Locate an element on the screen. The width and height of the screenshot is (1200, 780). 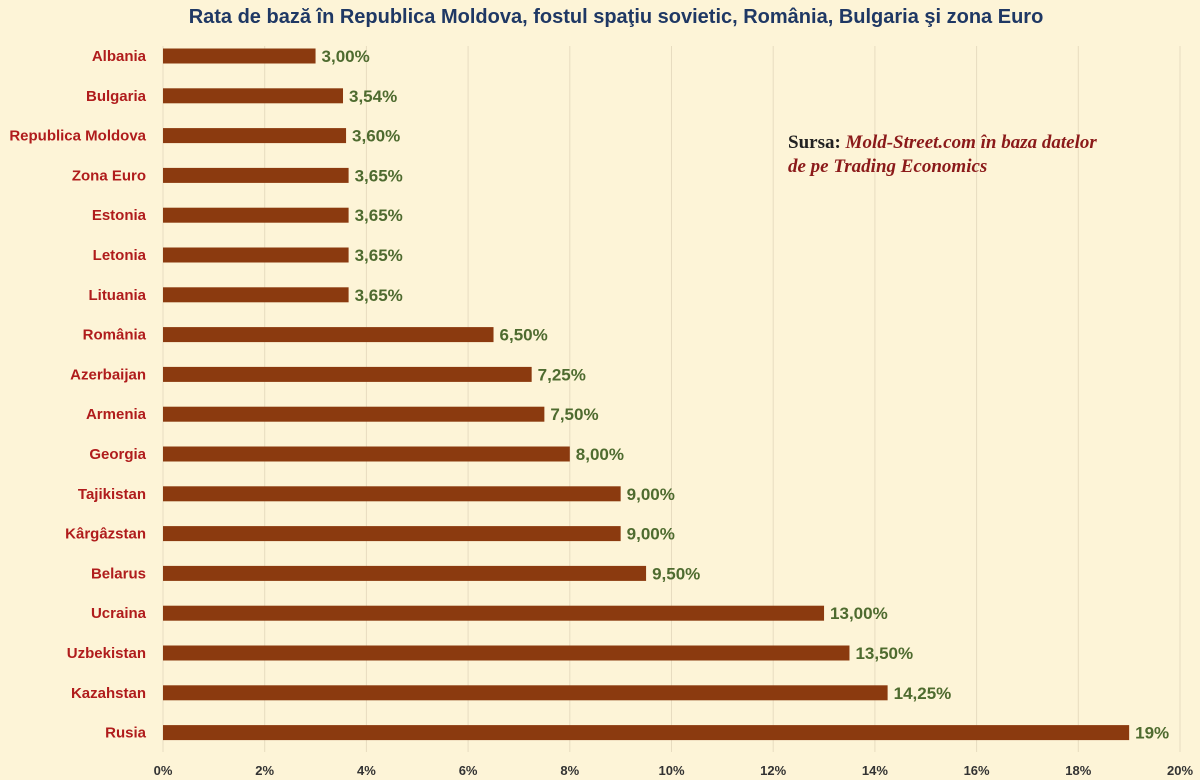
category-label: Letonia is located at coordinates (120, 255).